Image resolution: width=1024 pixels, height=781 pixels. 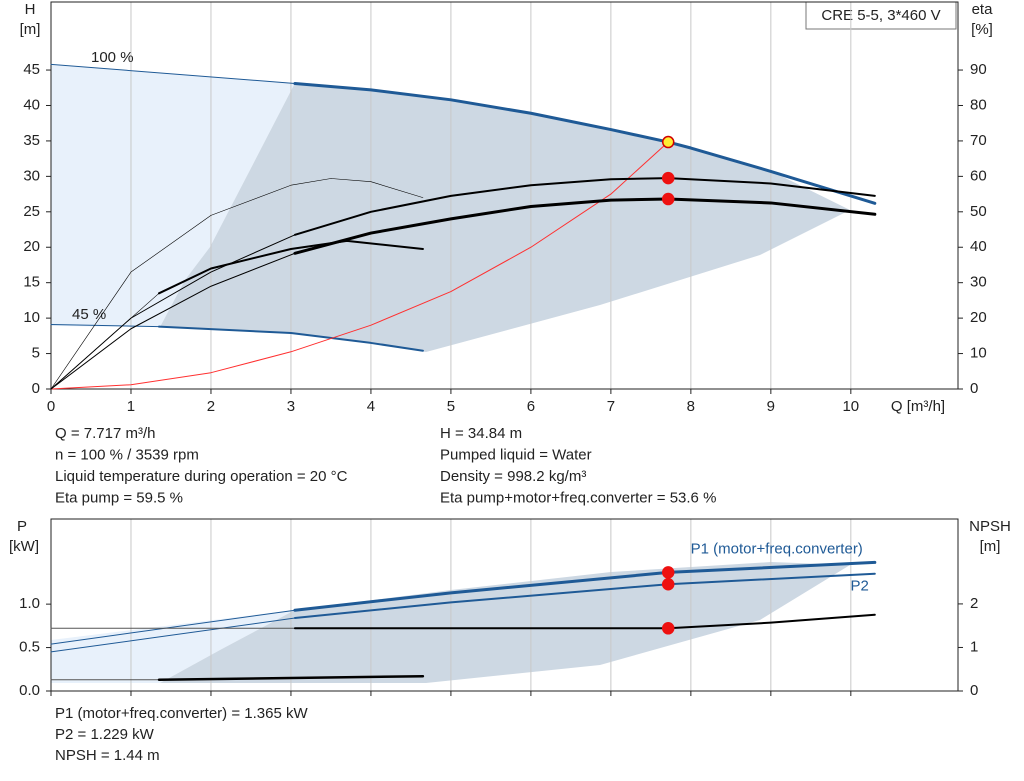 What do you see at coordinates (978, 353) in the screenshot?
I see `y2-tick-label: 10` at bounding box center [978, 353].